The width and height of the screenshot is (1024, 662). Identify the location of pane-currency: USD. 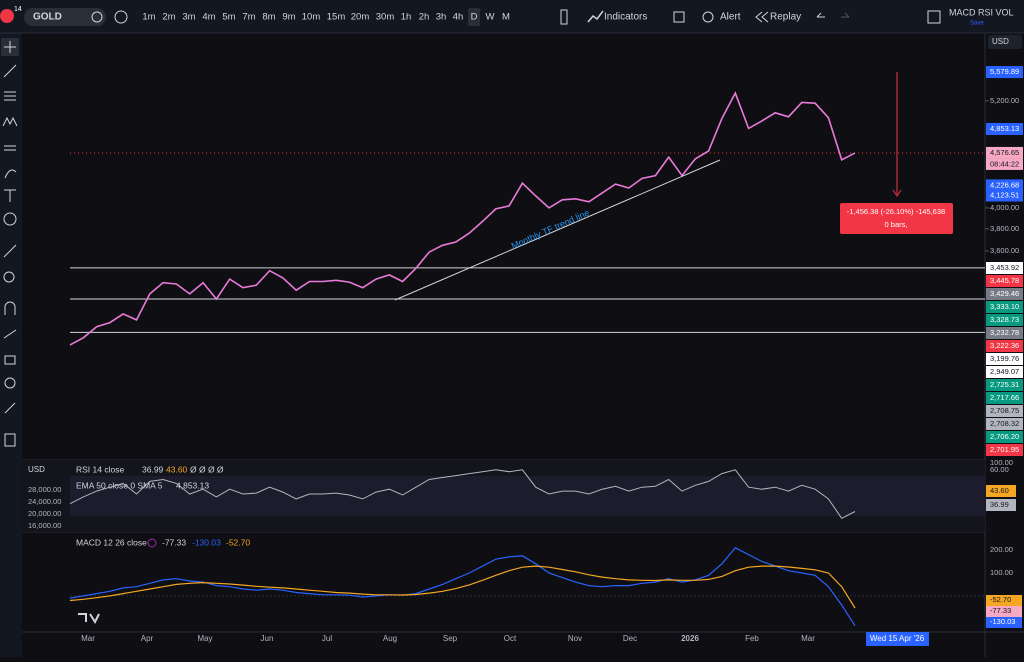
(36, 469).